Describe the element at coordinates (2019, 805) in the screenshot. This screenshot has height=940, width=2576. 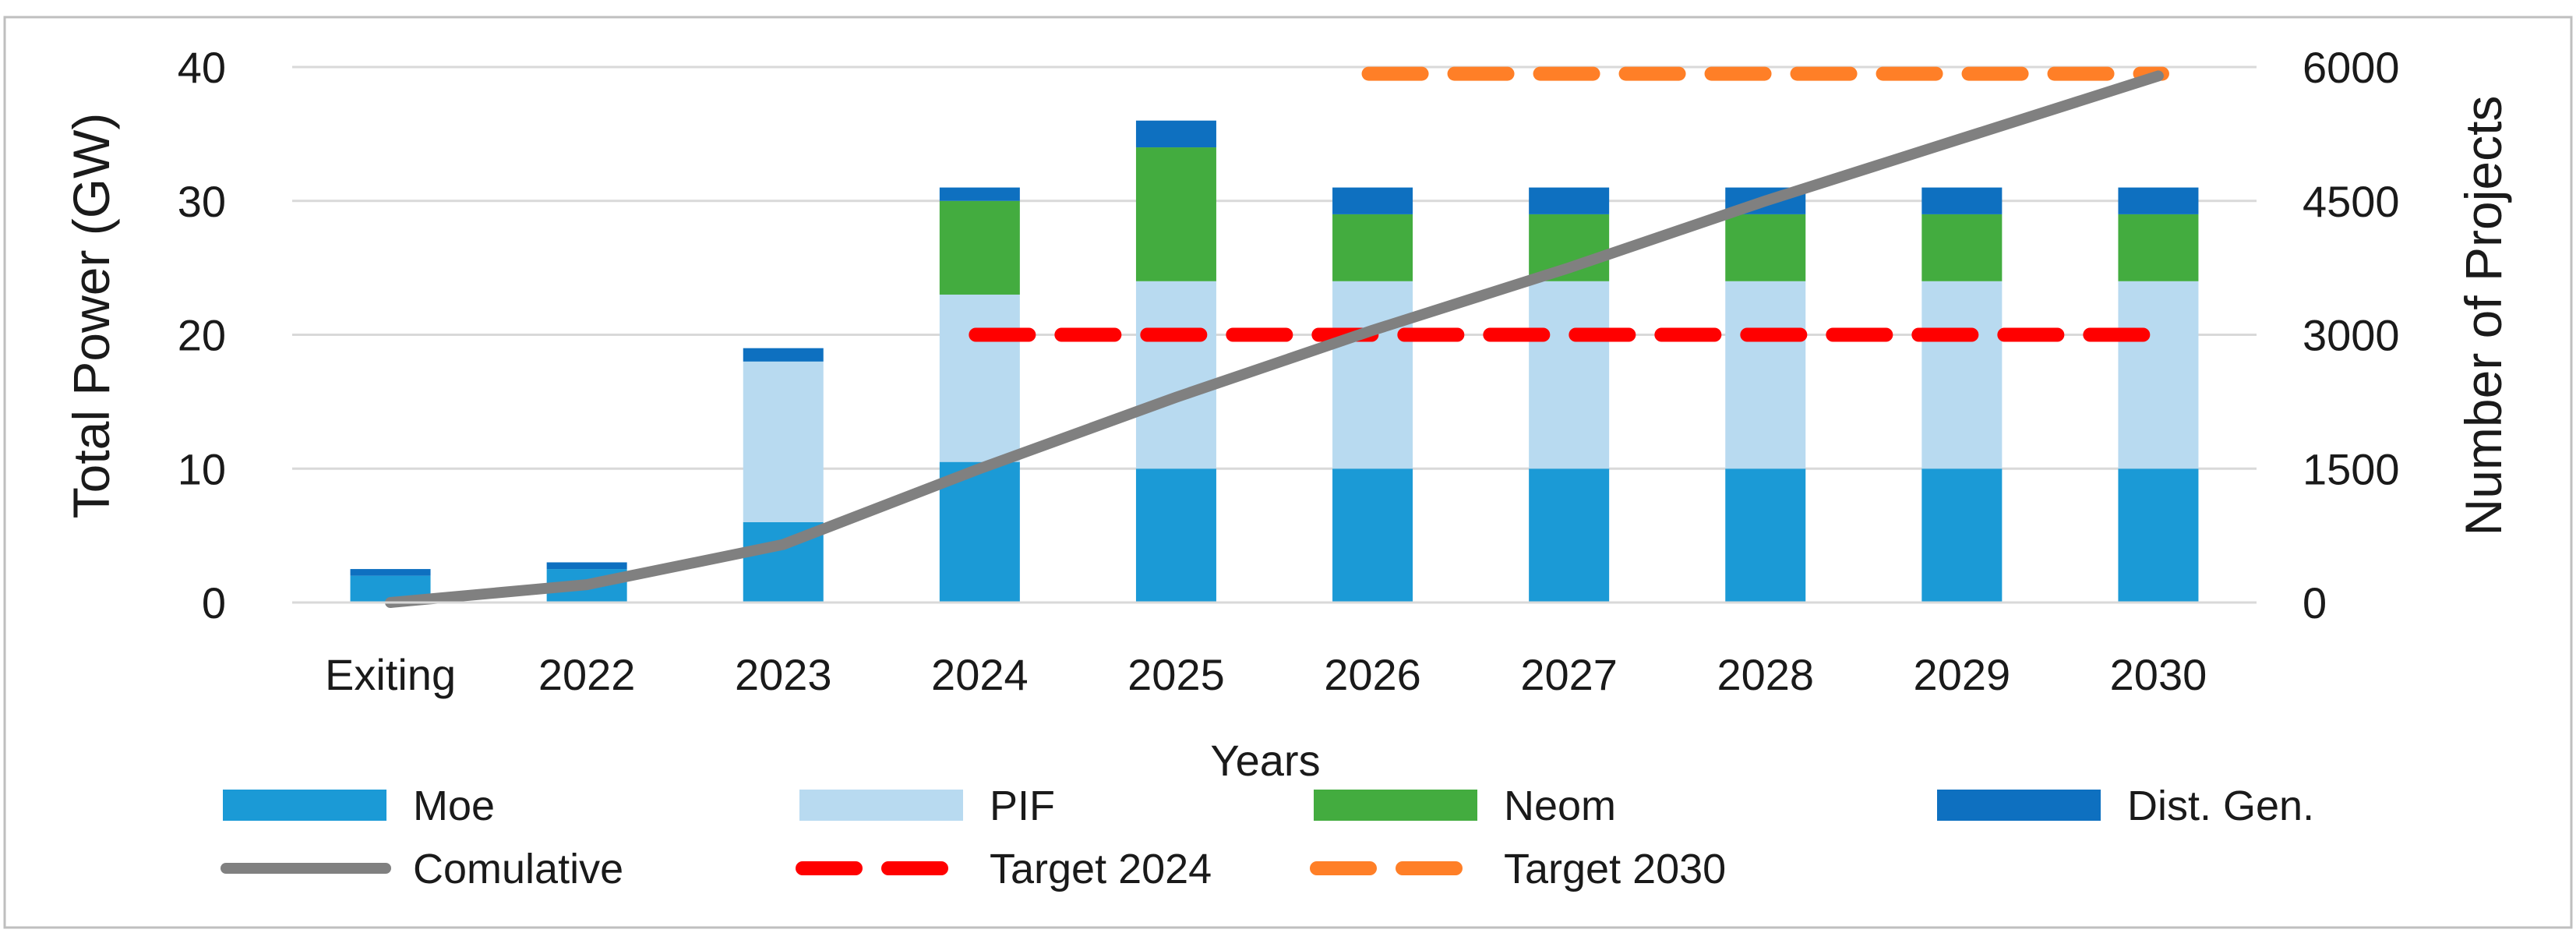
I see `legend-swatch-dist-gen` at that location.